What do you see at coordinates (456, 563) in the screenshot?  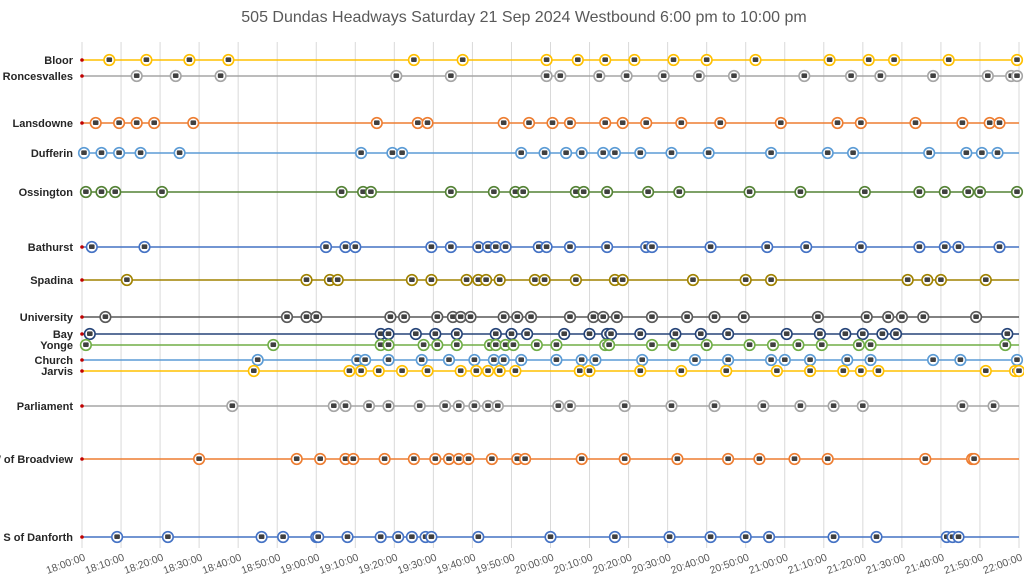 I see `x-tick-label: 19:40:00` at bounding box center [456, 563].